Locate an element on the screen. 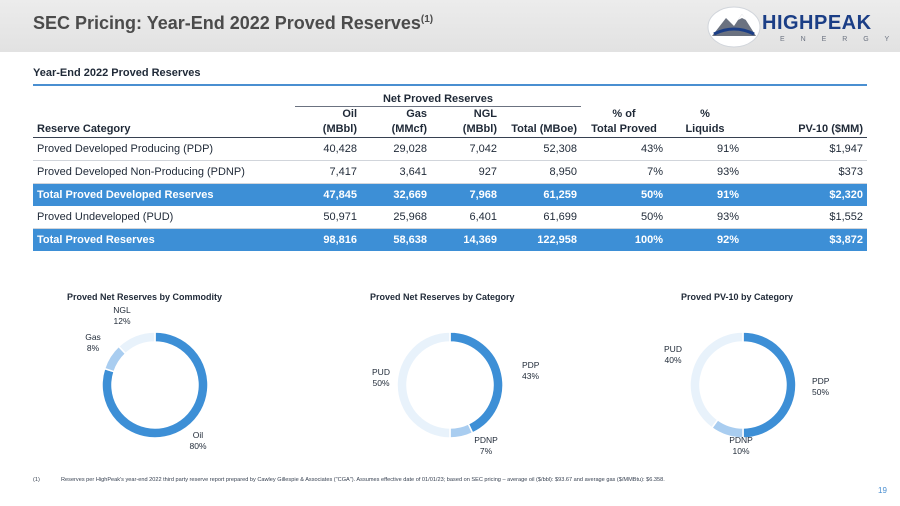 The image size is (900, 506). commodity-chart-title: Proved Net Reserves by Commodity is located at coordinates (145, 297).